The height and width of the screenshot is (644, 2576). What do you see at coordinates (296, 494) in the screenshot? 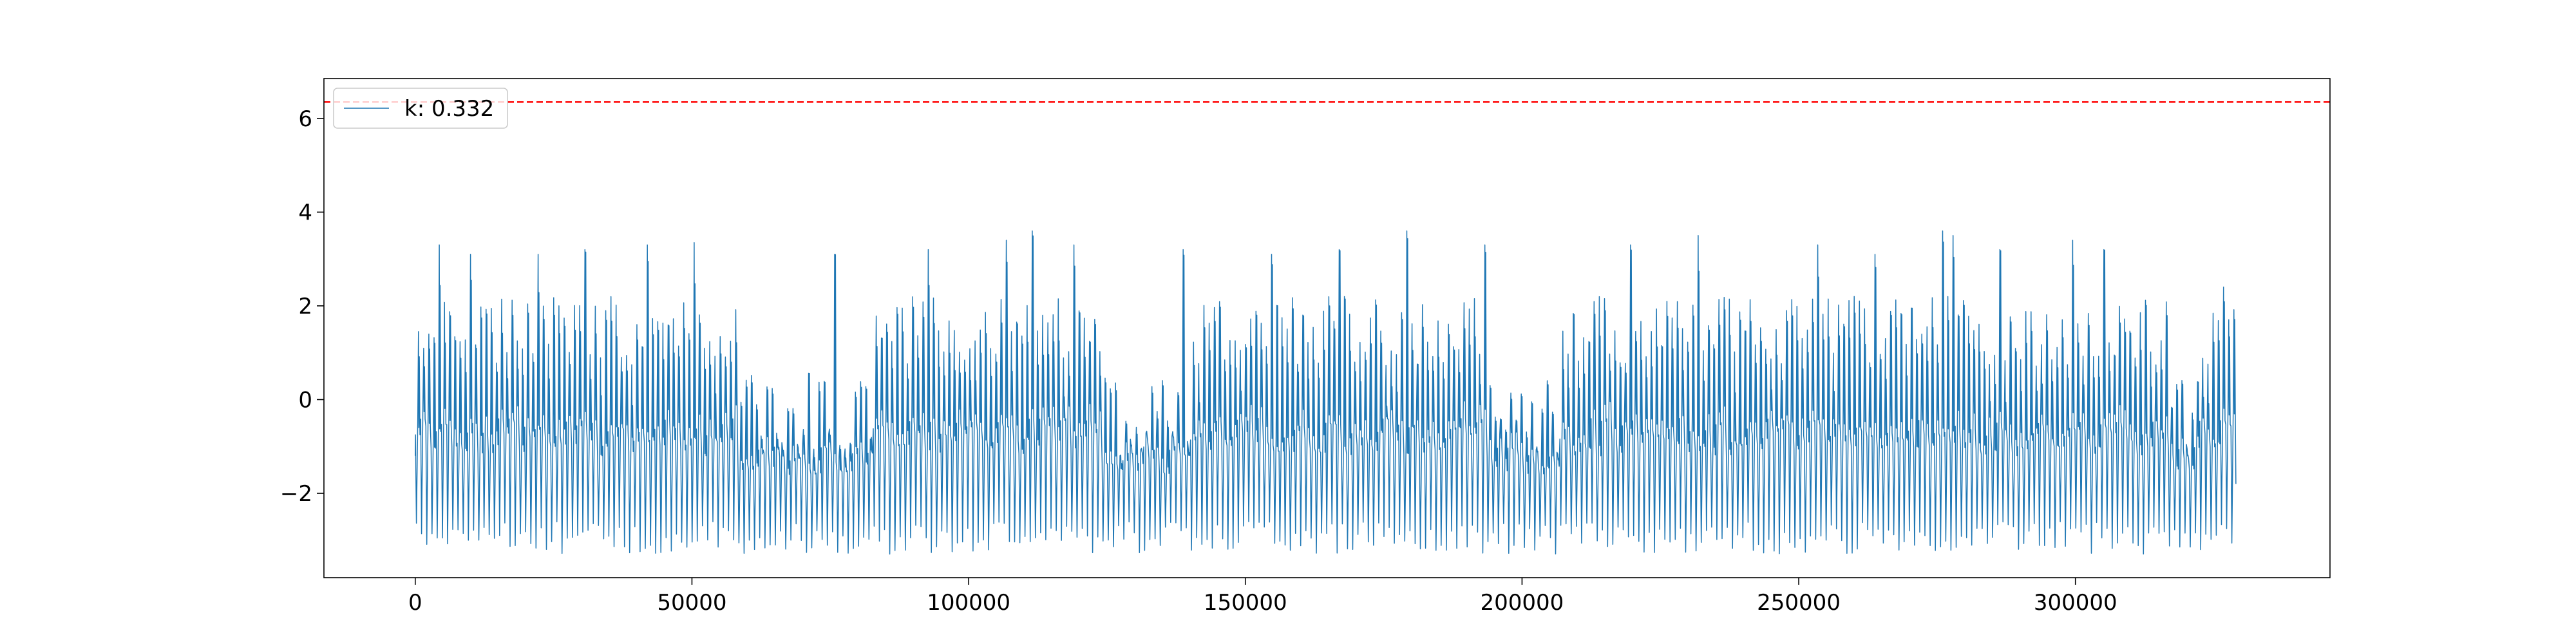
I see `y-tick-label: −2` at bounding box center [296, 494].